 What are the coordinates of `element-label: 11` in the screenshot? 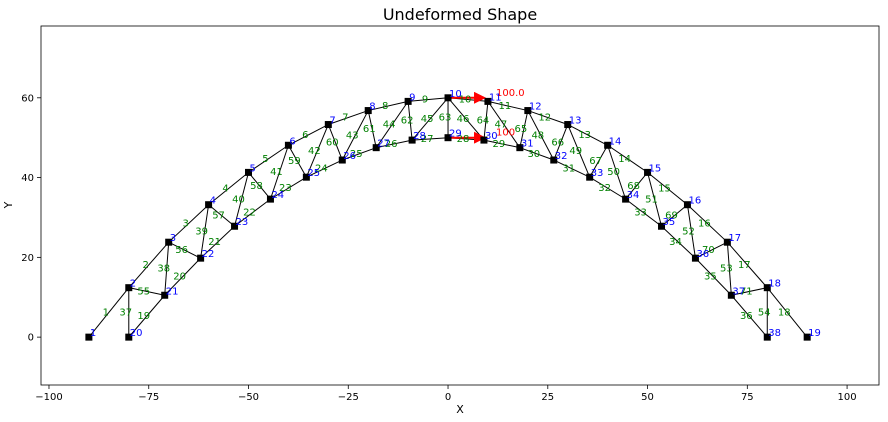 It's located at (505, 106).